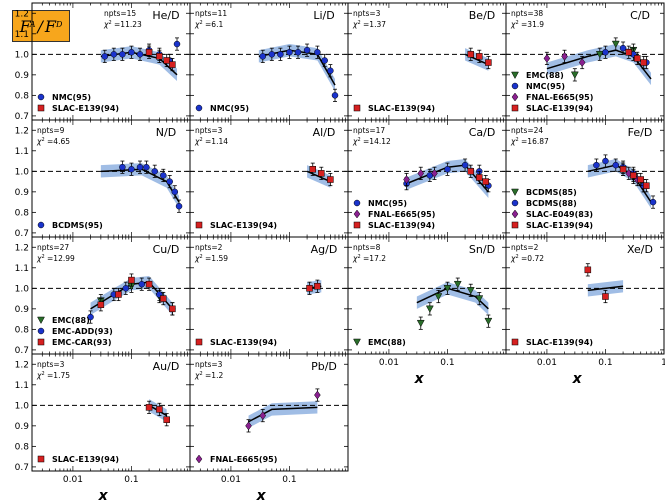 This screenshot has width=665, height=503. Describe the element at coordinates (73, 480) in the screenshot. I see `x-tick-label: 0.01` at that location.